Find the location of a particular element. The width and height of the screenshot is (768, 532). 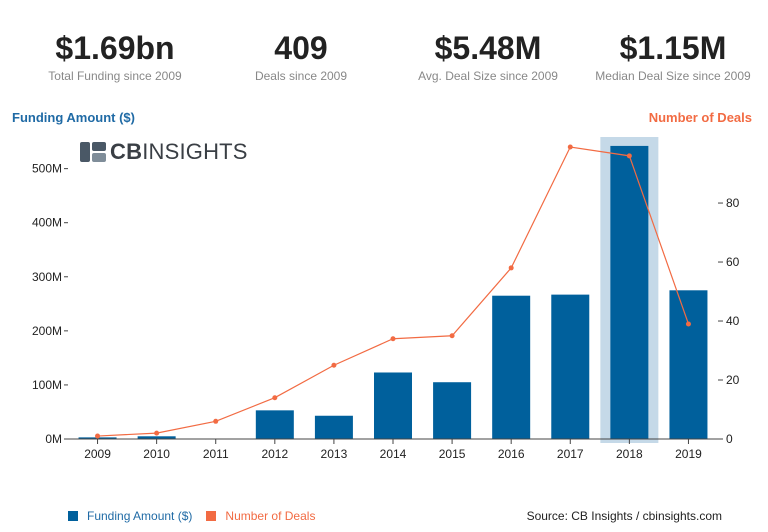

x-tick-label: 2019 is located at coordinates (688, 454).